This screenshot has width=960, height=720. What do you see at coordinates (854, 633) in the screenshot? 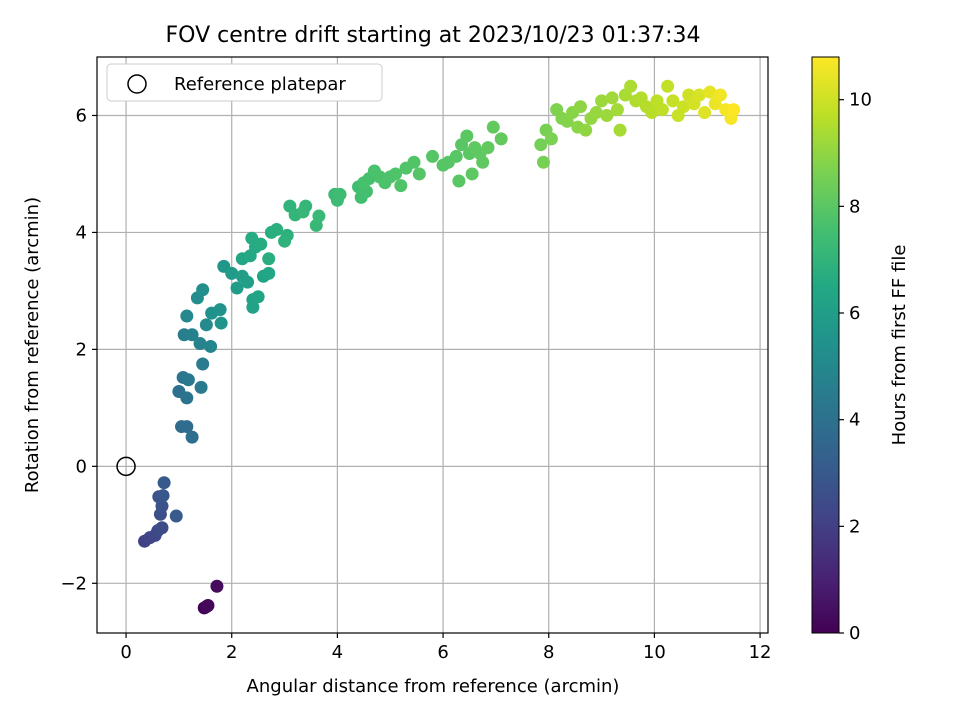
I see `colorbar-tick-label: 0` at bounding box center [854, 633].